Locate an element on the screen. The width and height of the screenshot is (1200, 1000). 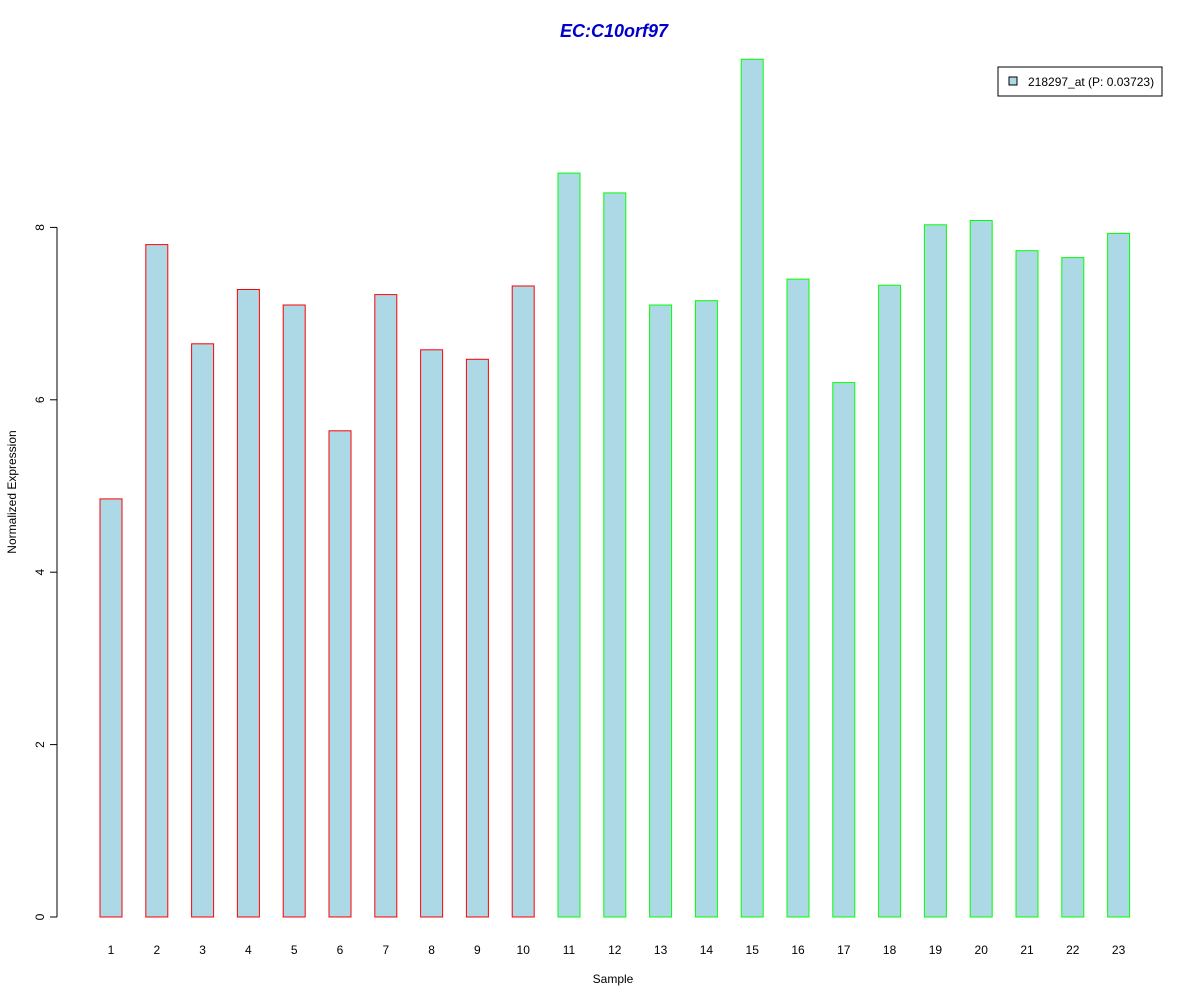
x-tick-label: 23 is located at coordinates (1119, 950).